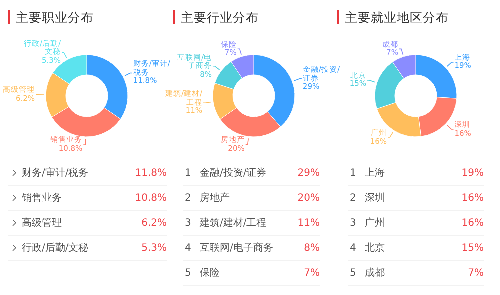 The height and width of the screenshot is (295, 500). What do you see at coordinates (220, 17) in the screenshot?
I see `chart-title: 主要行业分布` at bounding box center [220, 17].